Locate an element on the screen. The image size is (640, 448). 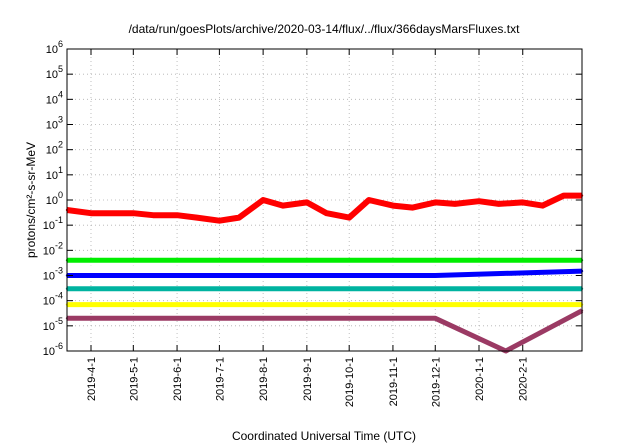
x-tick-label: 2019-11-1 is located at coordinates (394, 381).